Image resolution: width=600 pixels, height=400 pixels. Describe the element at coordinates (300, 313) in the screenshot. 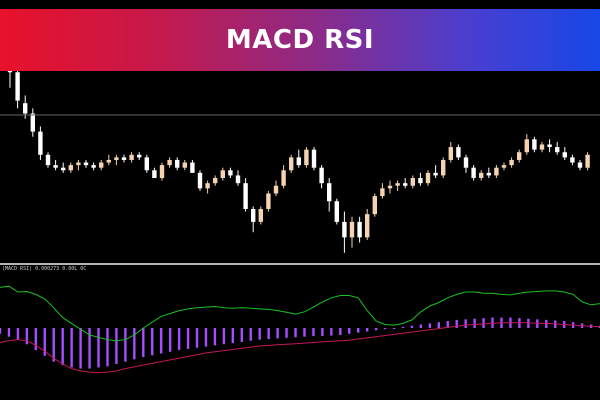

I see `rsi-line` at that location.